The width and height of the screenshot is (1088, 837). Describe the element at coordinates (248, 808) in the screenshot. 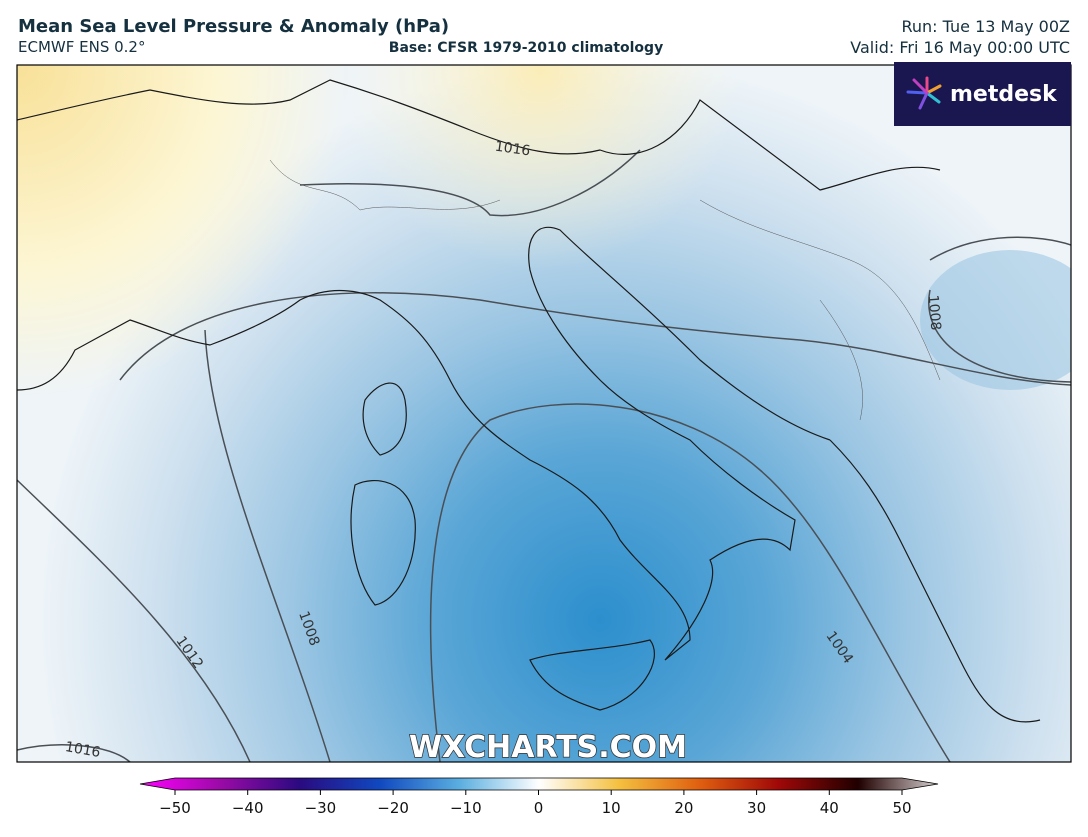

I see `colorbar-tick-label: −40` at that location.